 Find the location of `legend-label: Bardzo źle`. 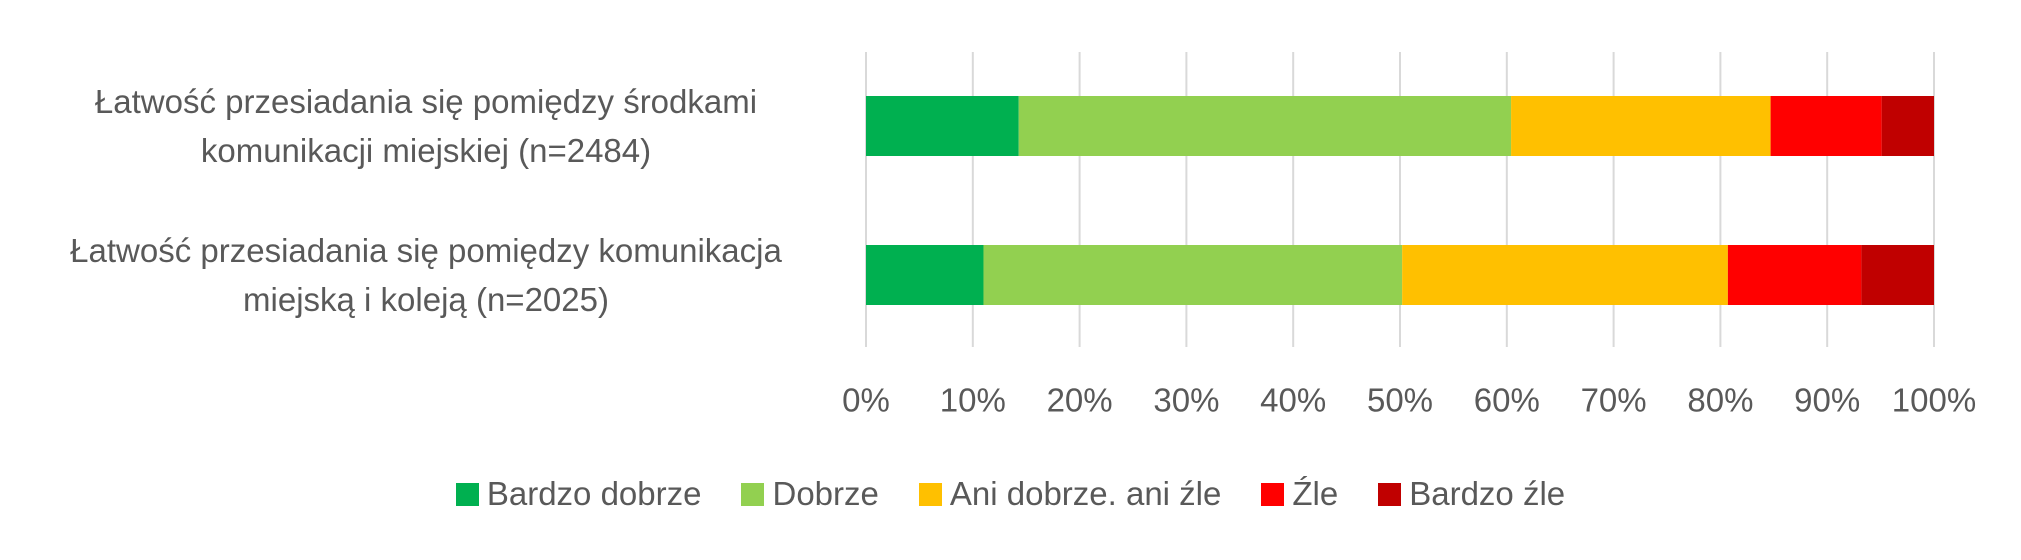

legend-label: Bardzo źle is located at coordinates (1487, 493).